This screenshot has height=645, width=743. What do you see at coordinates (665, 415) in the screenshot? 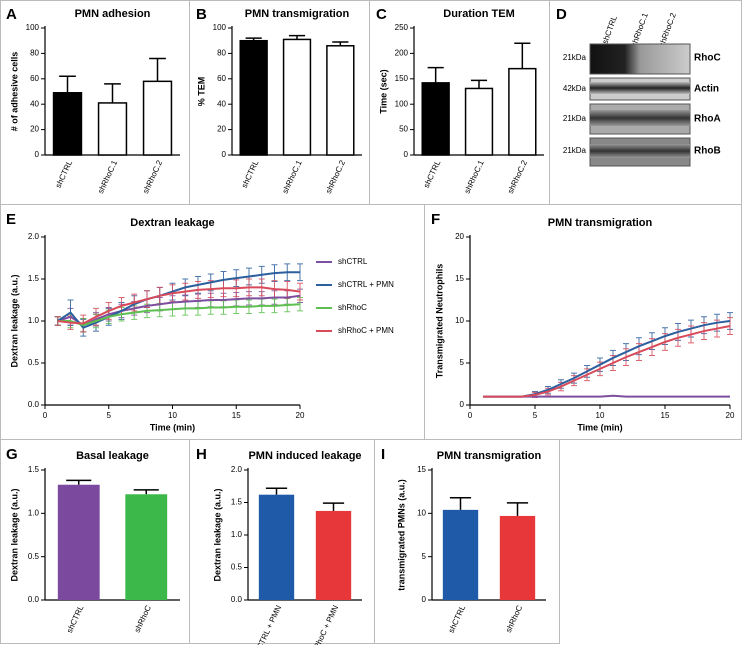
I see `x-tick-label: 15` at bounding box center [665, 415].